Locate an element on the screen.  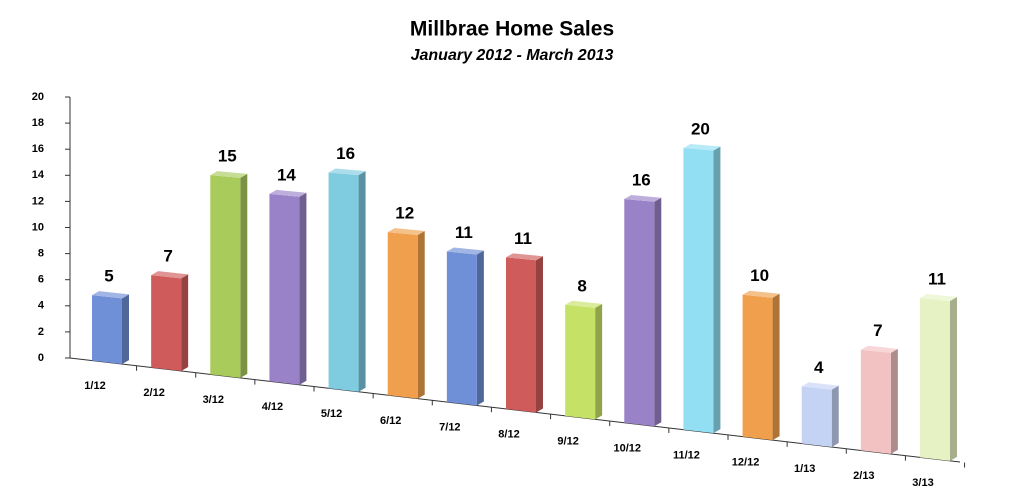
data-label: 20 is located at coordinates (700, 128).